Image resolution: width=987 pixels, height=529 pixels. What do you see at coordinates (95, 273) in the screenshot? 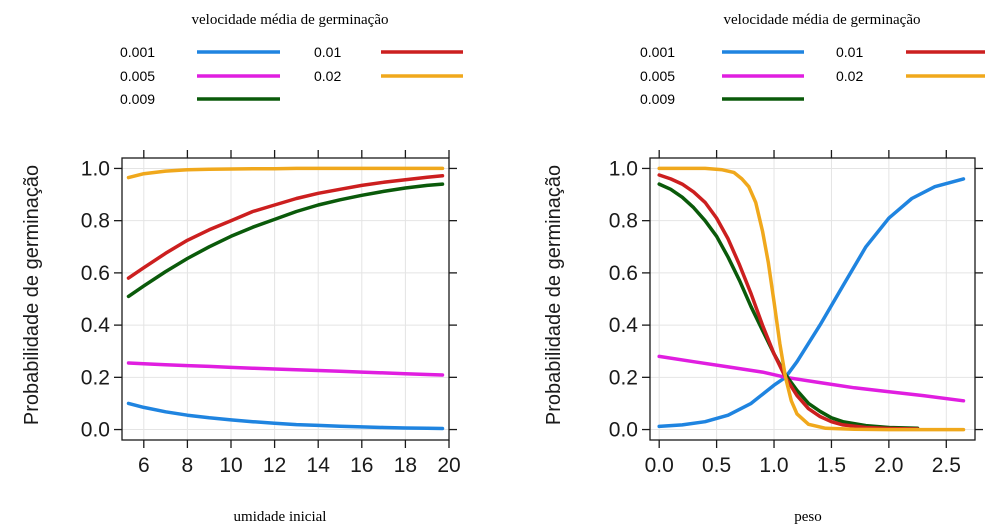
I see `y-tick-label-left-3: 0.6` at bounding box center [95, 273].